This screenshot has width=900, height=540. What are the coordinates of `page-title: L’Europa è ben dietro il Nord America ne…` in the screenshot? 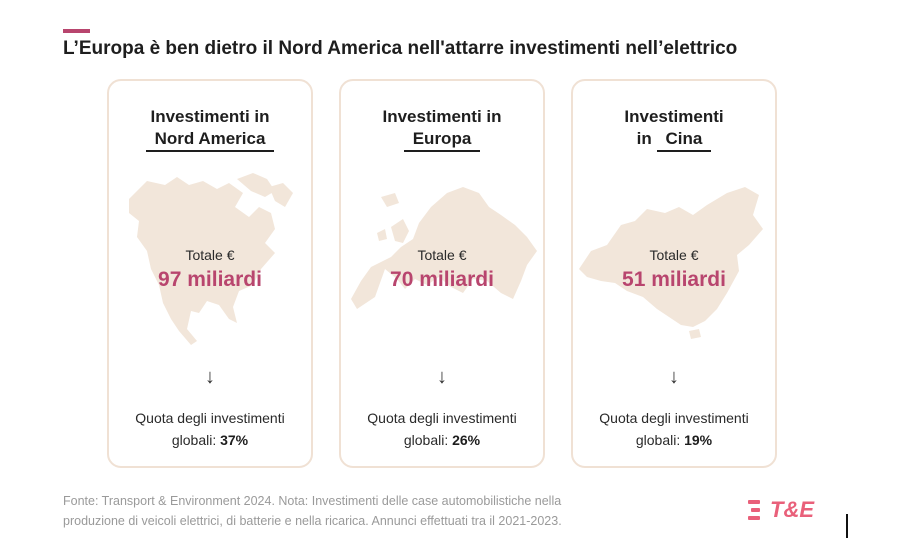 It's located at (400, 48).